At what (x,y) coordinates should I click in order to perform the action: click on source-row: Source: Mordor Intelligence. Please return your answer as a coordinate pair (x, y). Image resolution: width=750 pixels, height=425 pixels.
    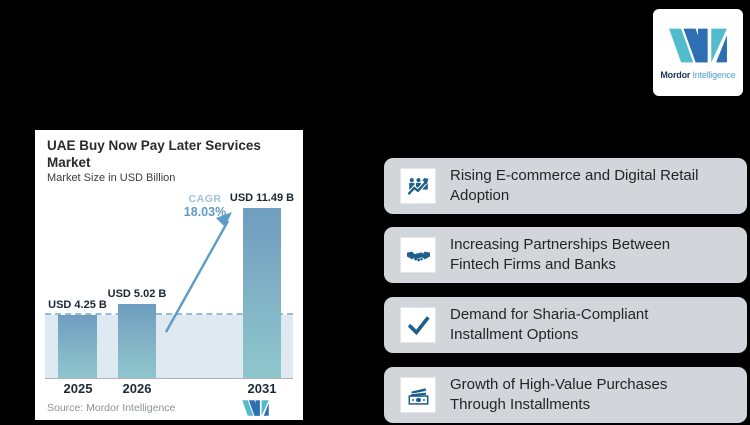
    Looking at the image, I should click on (169, 409).